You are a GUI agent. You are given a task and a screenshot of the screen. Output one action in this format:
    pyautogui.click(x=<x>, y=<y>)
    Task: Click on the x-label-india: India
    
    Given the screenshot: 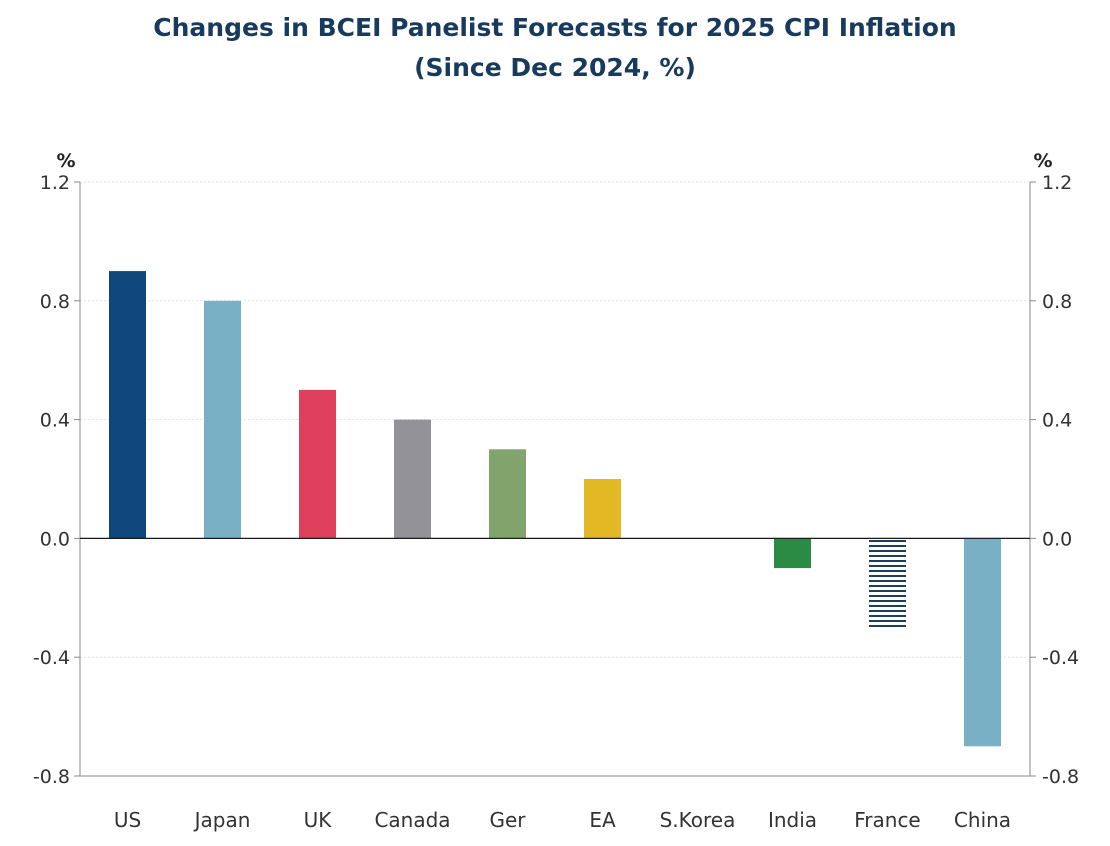 What is the action you would take?
    pyautogui.click(x=792, y=820)
    